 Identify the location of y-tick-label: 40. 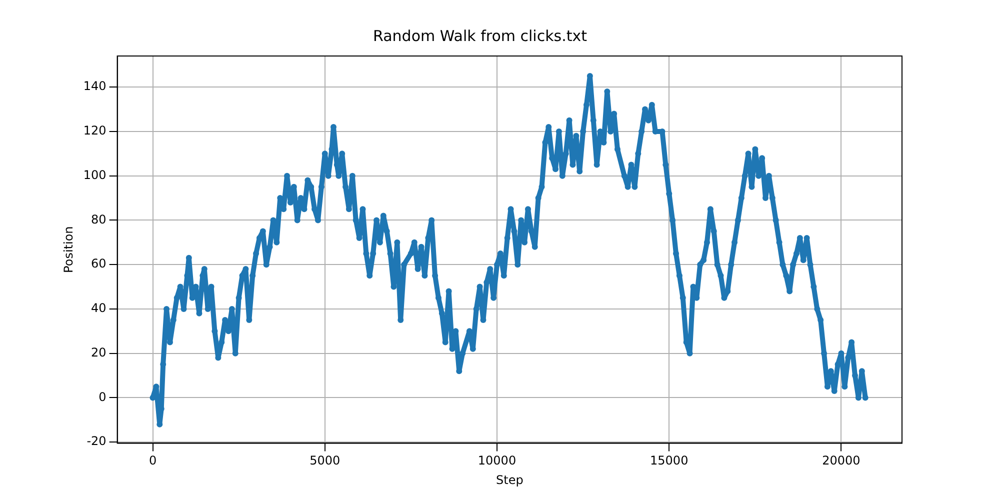
(98, 308).